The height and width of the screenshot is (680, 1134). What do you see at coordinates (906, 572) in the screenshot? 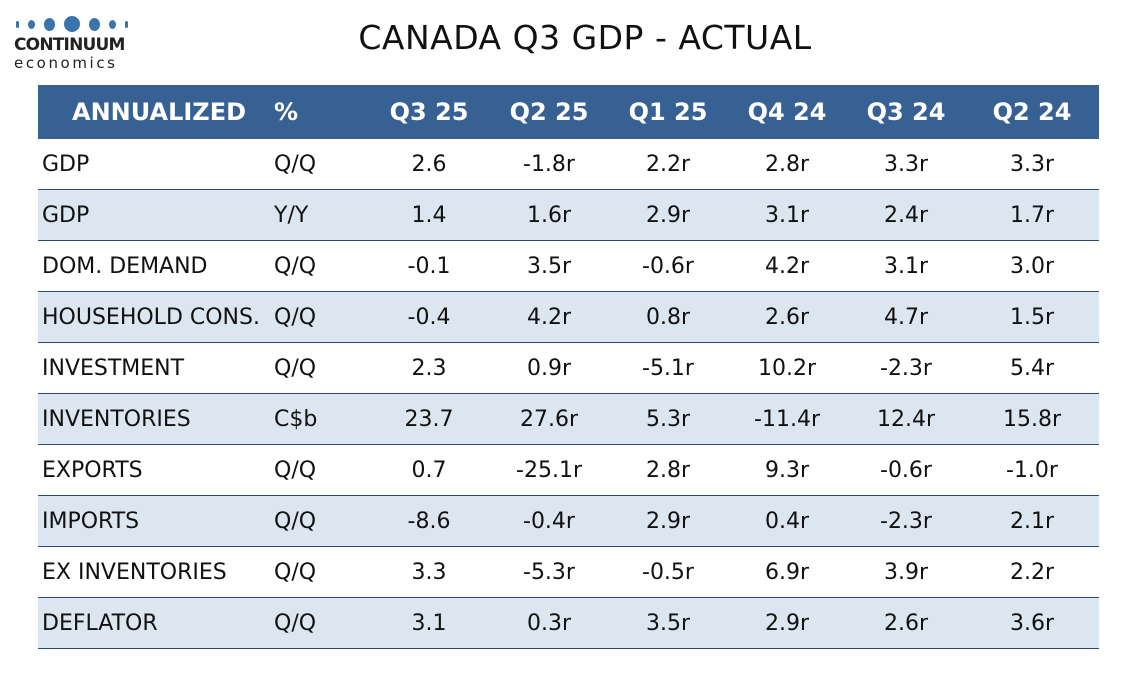
I see `table-cell: 3.9r` at bounding box center [906, 572].